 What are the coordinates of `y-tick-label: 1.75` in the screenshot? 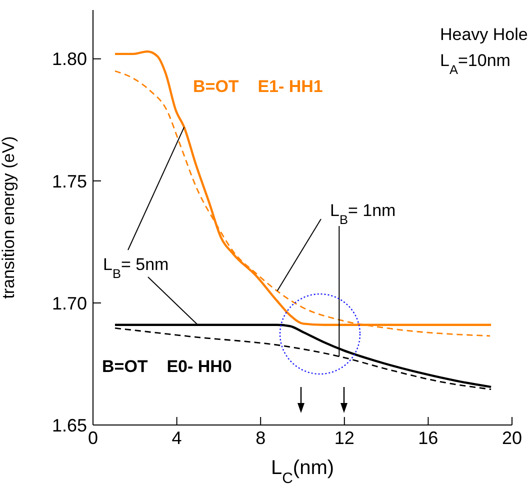 It's located at (69, 181).